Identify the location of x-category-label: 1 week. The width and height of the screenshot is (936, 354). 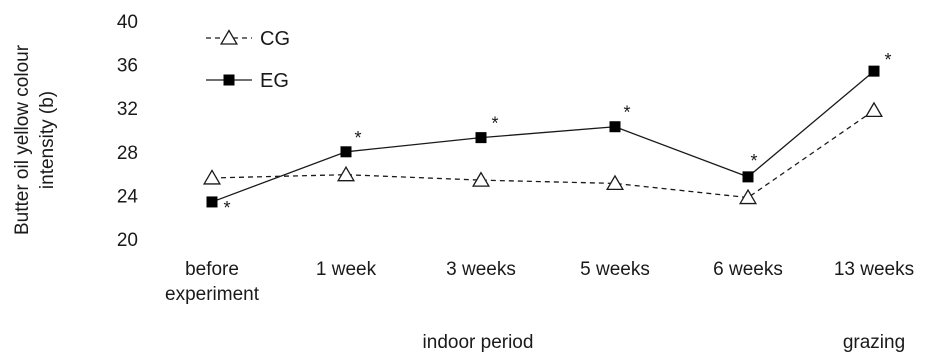
(346, 269).